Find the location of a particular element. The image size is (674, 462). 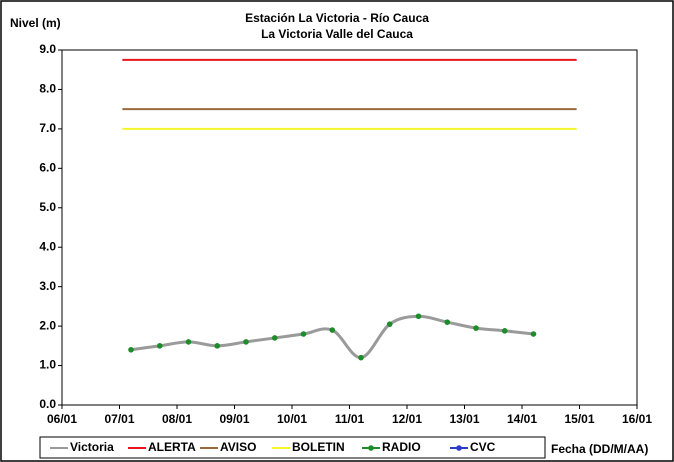

x-tick-label: 16/01 is located at coordinates (637, 419).